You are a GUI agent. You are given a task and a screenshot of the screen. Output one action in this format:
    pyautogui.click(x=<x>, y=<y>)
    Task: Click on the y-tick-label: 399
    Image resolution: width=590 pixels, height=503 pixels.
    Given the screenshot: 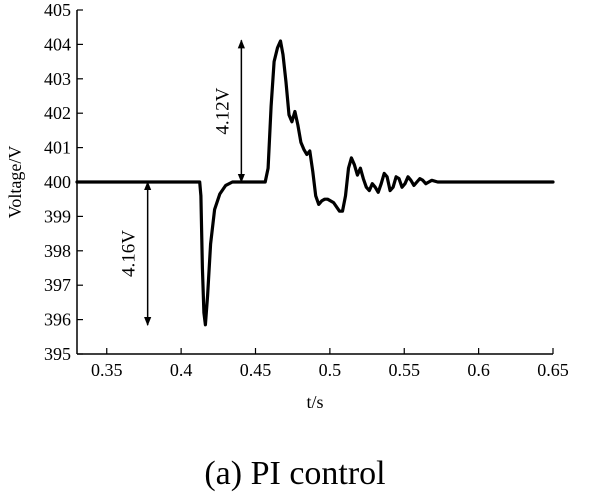 What is the action you would take?
    pyautogui.click(x=57, y=216)
    